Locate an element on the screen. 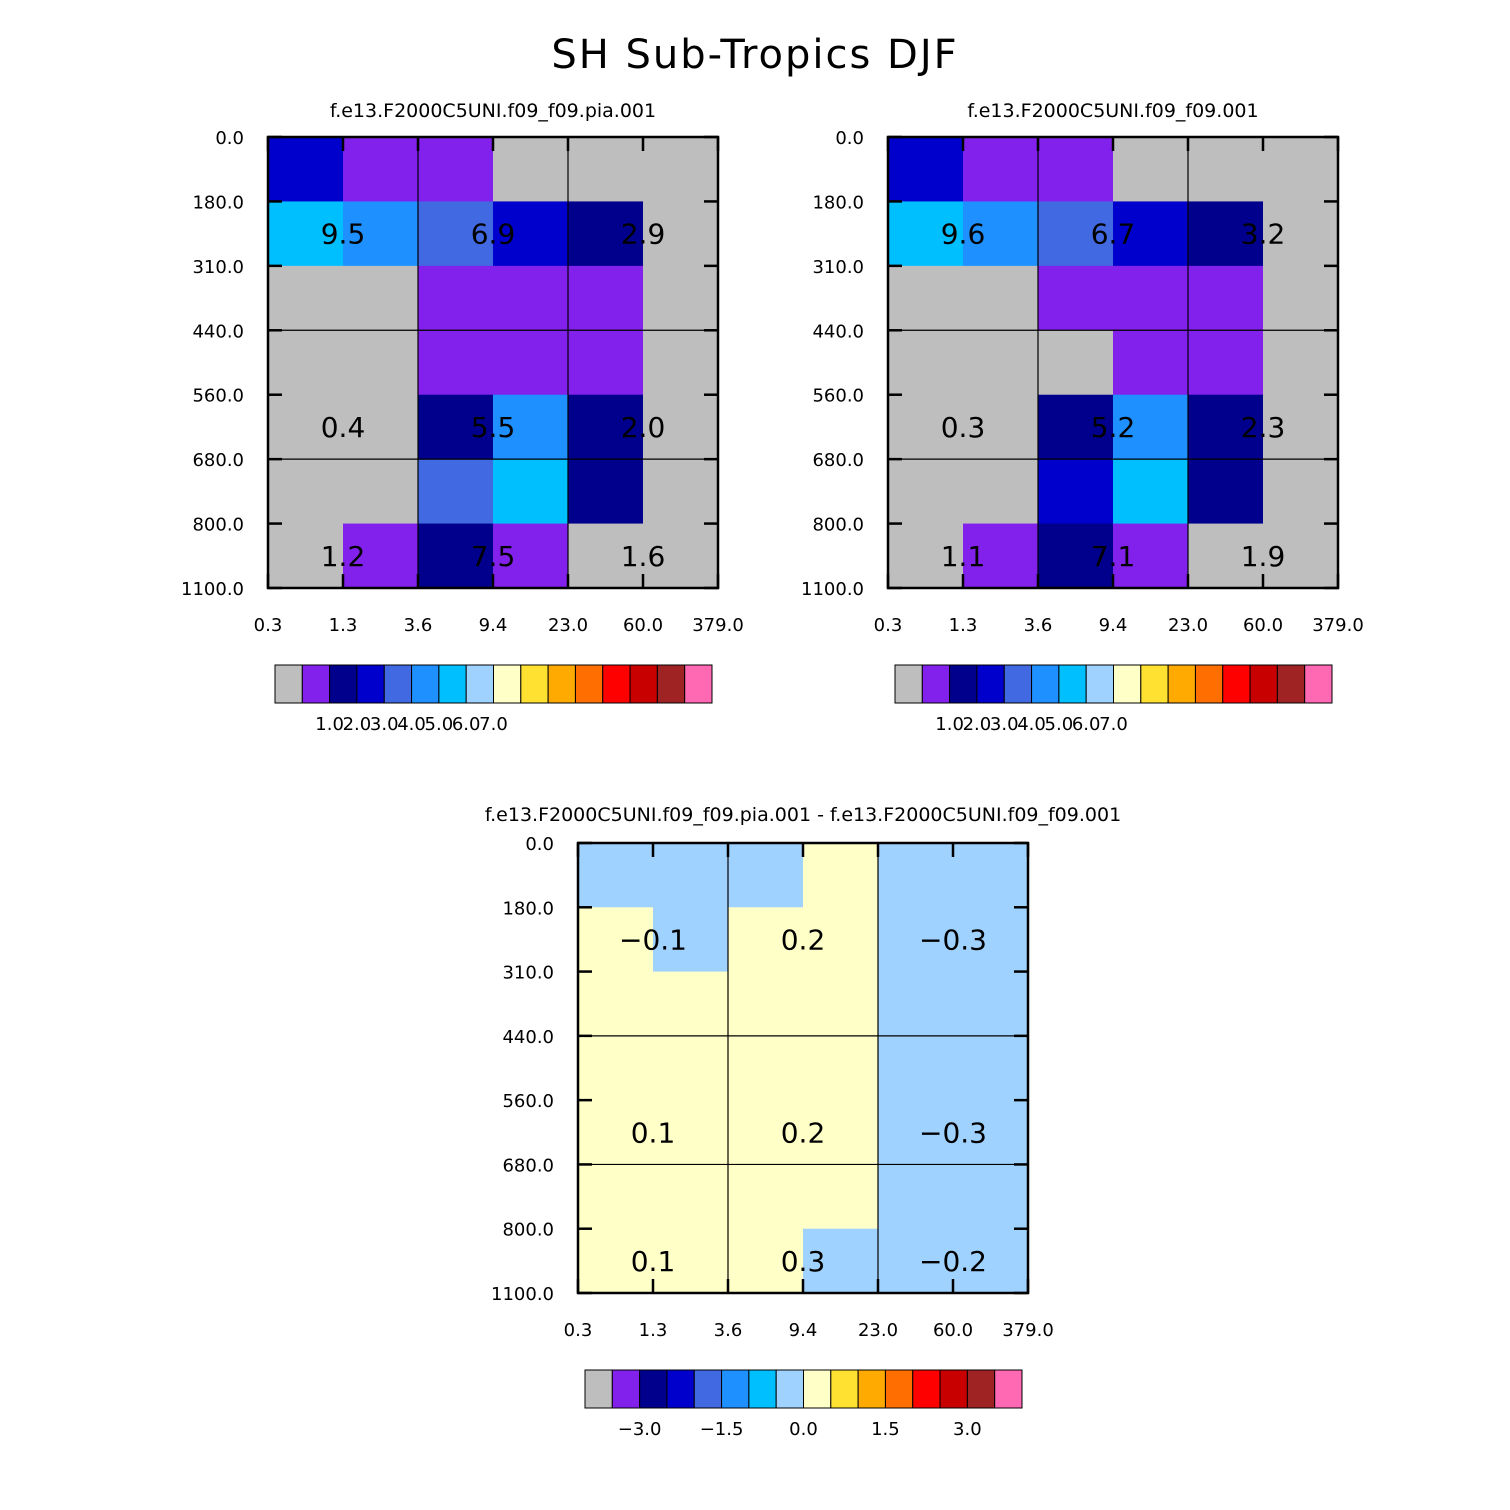 This screenshot has width=1510, height=1510. colorbar-label: 1.0 is located at coordinates (329, 724).